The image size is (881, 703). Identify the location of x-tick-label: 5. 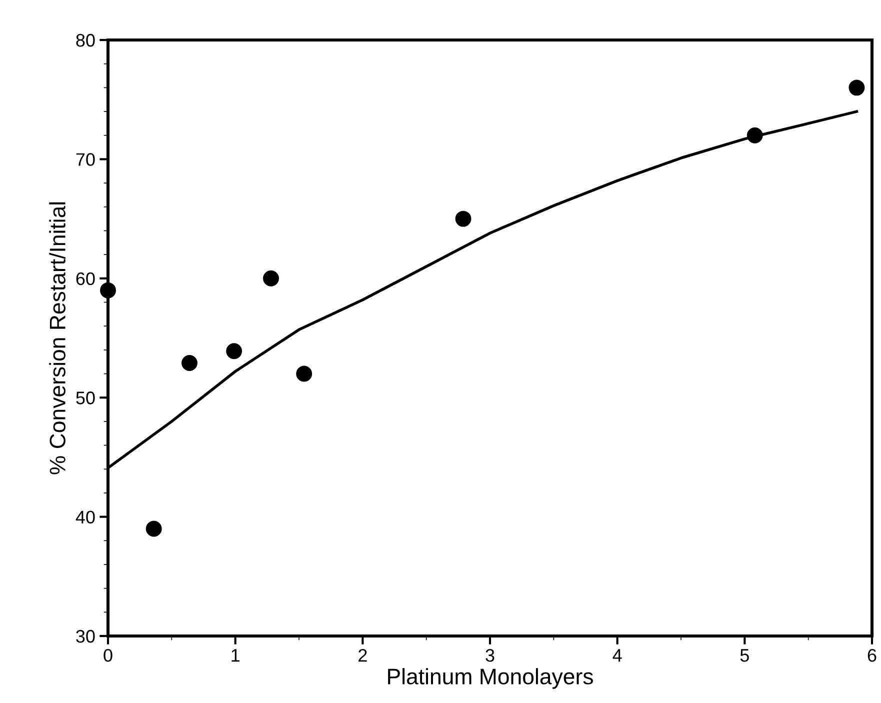
(744, 655).